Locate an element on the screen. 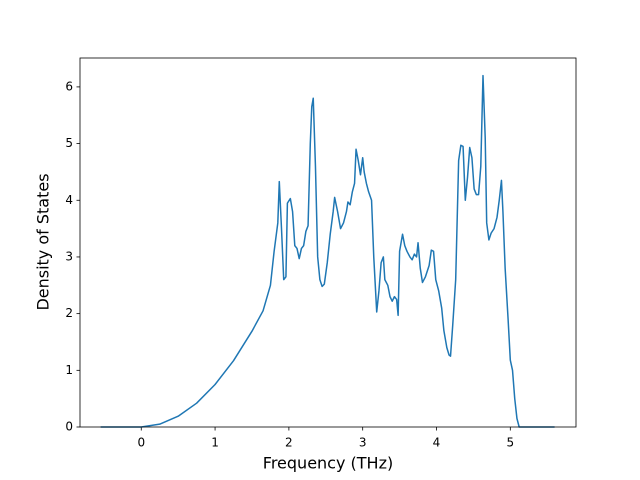 Image resolution: width=640 pixels, height=480 pixels. y-tick-label: 0 is located at coordinates (69, 427).